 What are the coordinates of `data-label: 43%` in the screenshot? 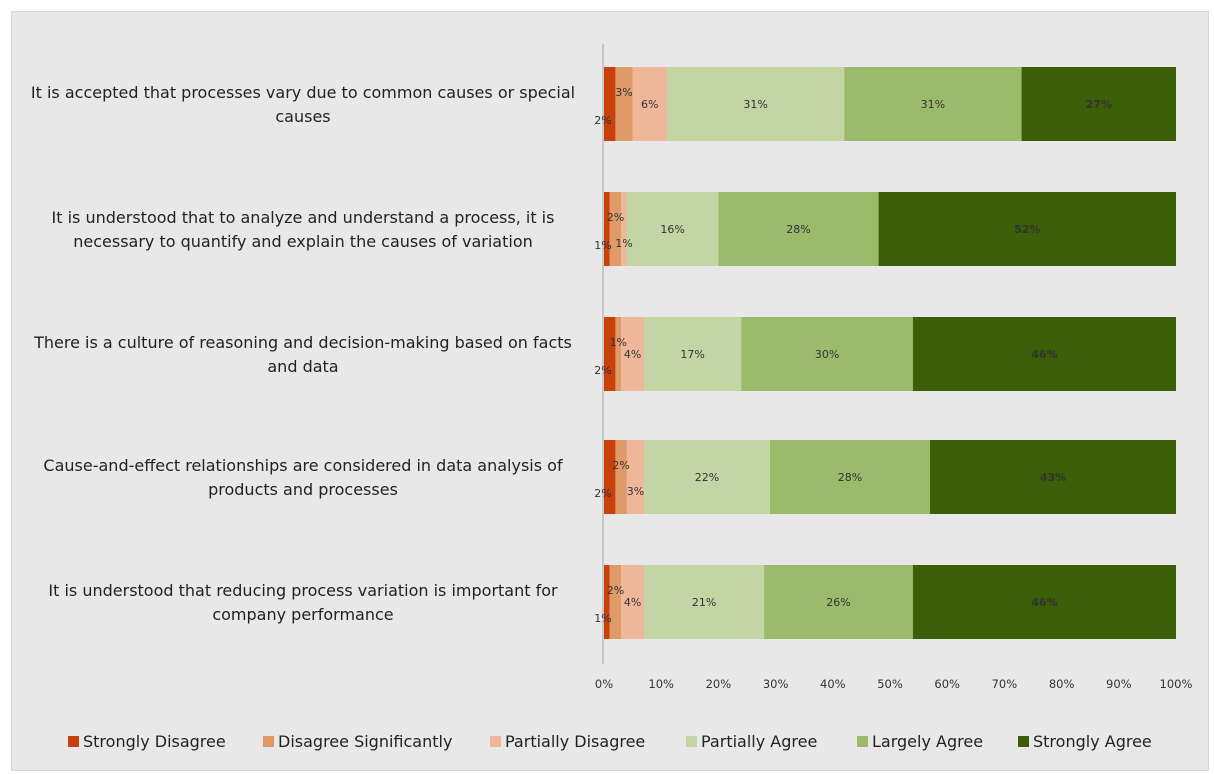 It's located at (1053, 477).